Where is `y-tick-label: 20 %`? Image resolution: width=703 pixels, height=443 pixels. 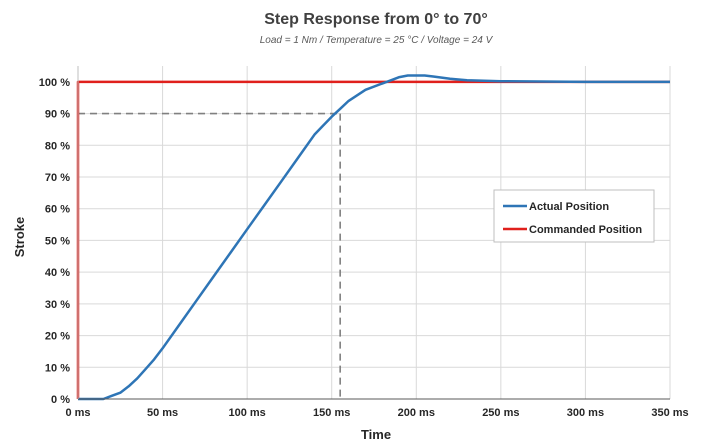 y-tick-label: 20 % is located at coordinates (57, 337).